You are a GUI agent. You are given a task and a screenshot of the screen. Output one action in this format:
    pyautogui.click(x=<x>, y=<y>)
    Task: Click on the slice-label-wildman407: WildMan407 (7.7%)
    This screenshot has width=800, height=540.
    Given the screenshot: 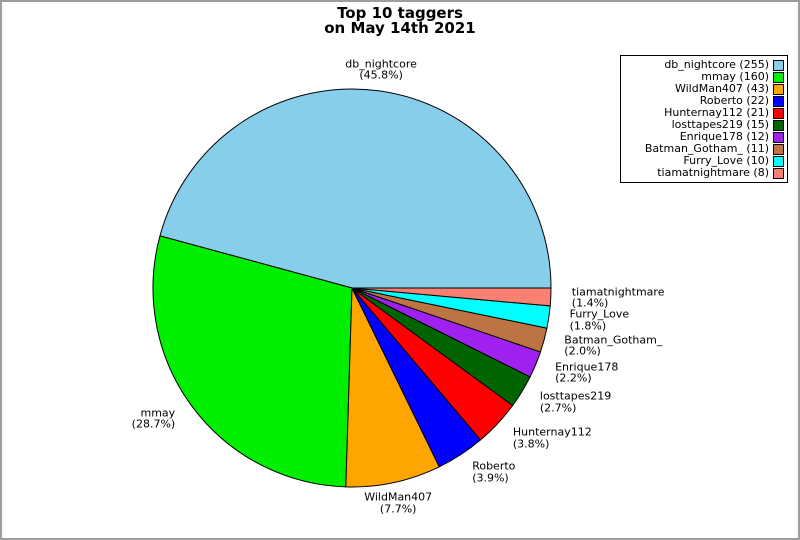 What is the action you would take?
    pyautogui.click(x=398, y=503)
    